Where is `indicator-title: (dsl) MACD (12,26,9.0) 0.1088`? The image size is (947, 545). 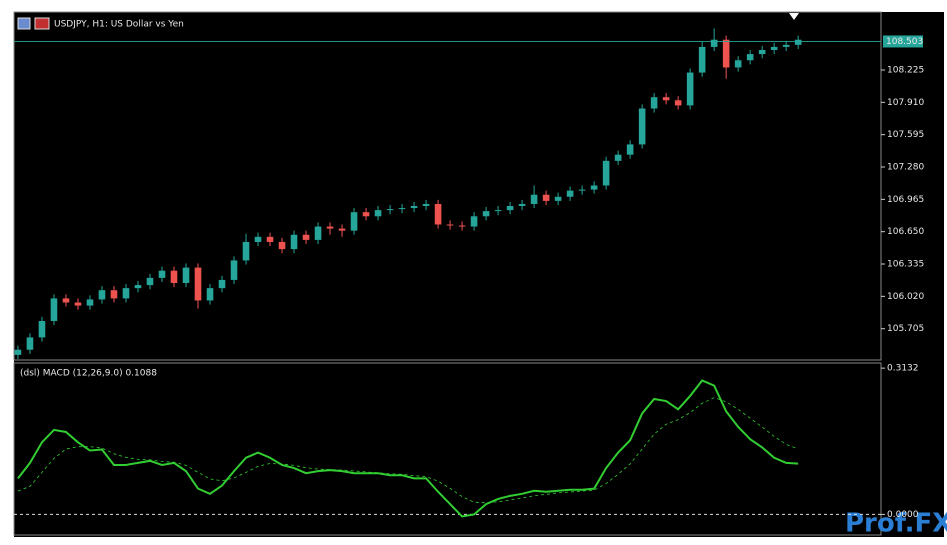 indicator-title: (dsl) MACD (12,26,9.0) 0.1088 is located at coordinates (88, 374).